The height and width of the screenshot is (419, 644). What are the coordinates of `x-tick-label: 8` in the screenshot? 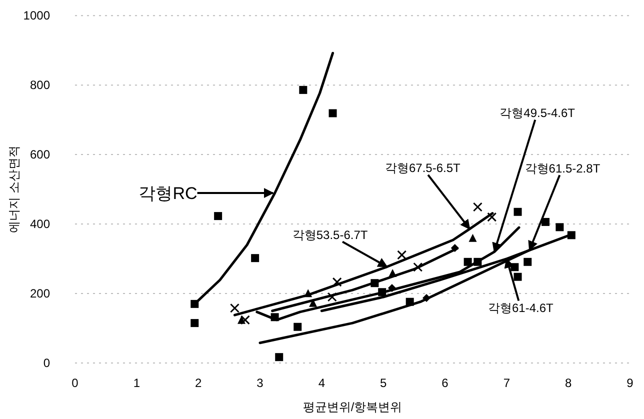 It's located at (568, 383).